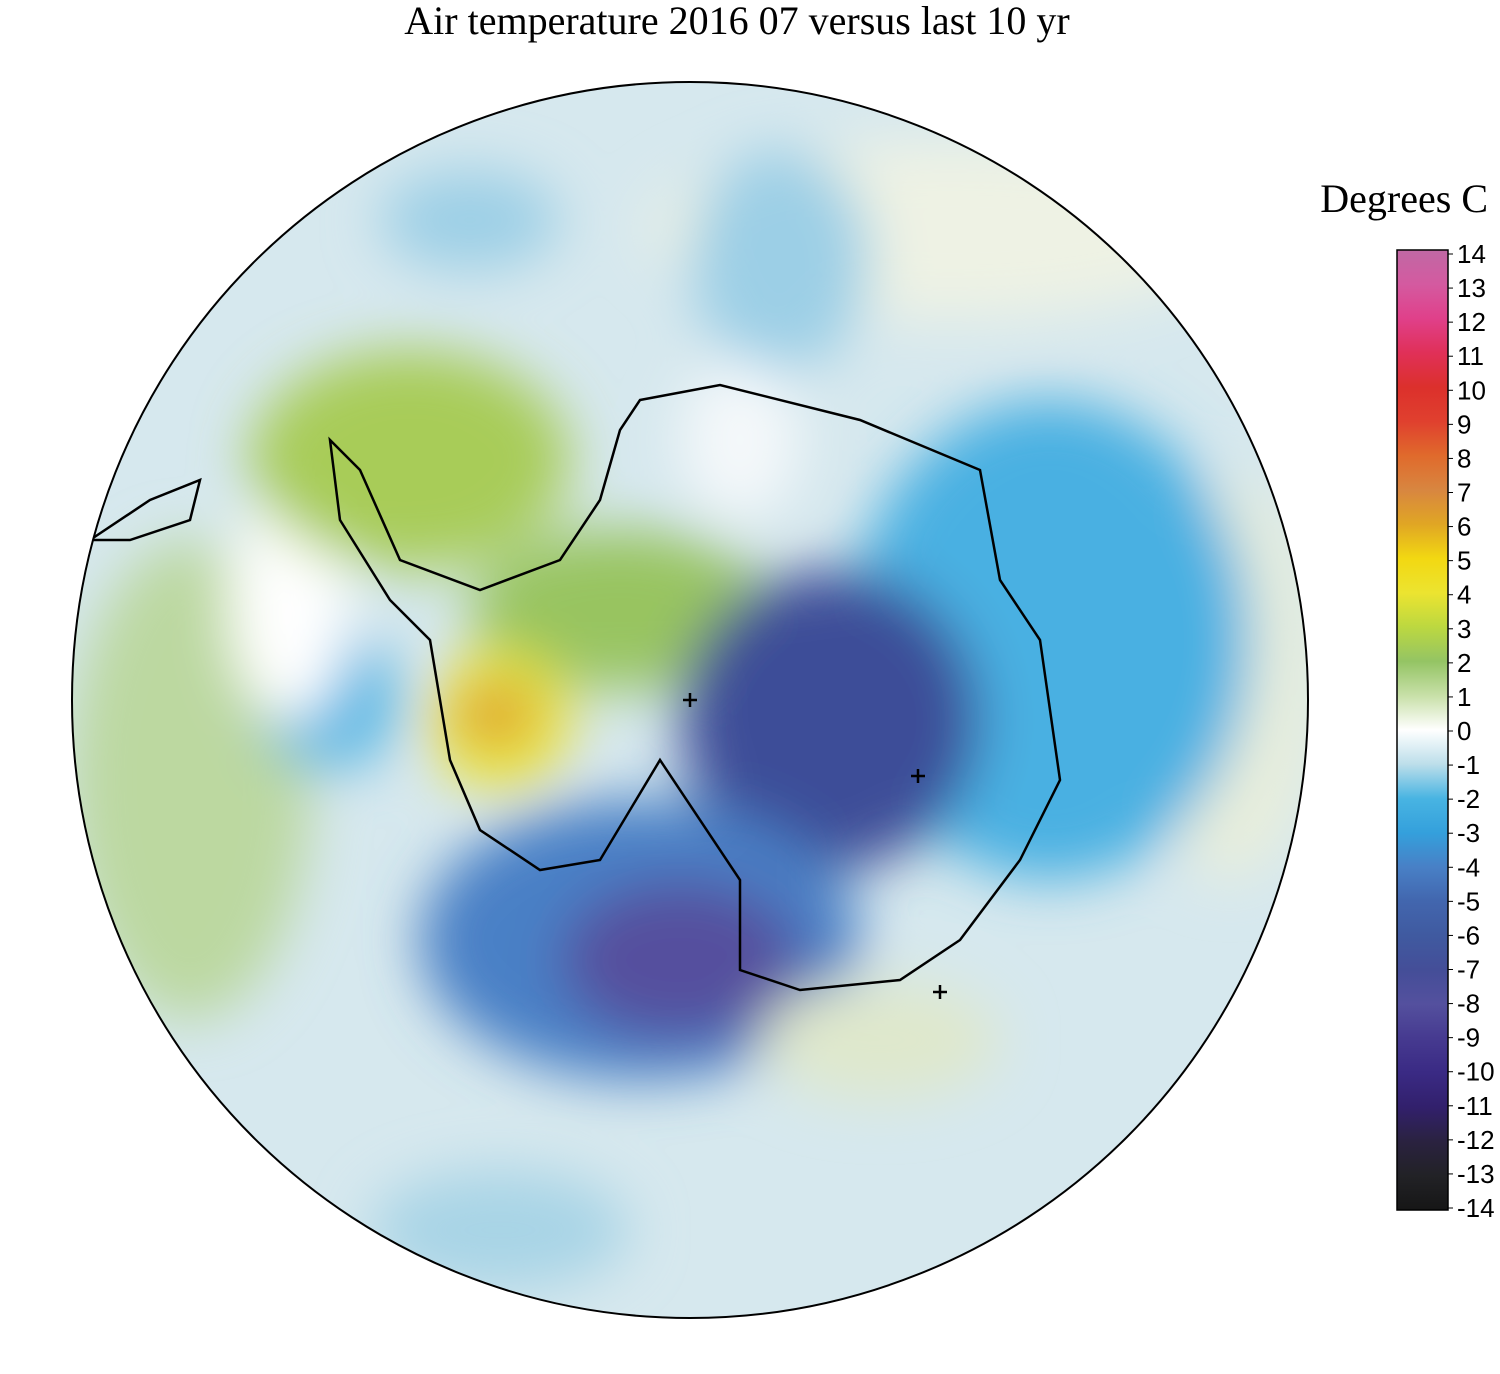 The width and height of the screenshot is (1500, 1374). Describe the element at coordinates (1476, 1208) in the screenshot. I see `colorbar-tick-label: -14` at that location.